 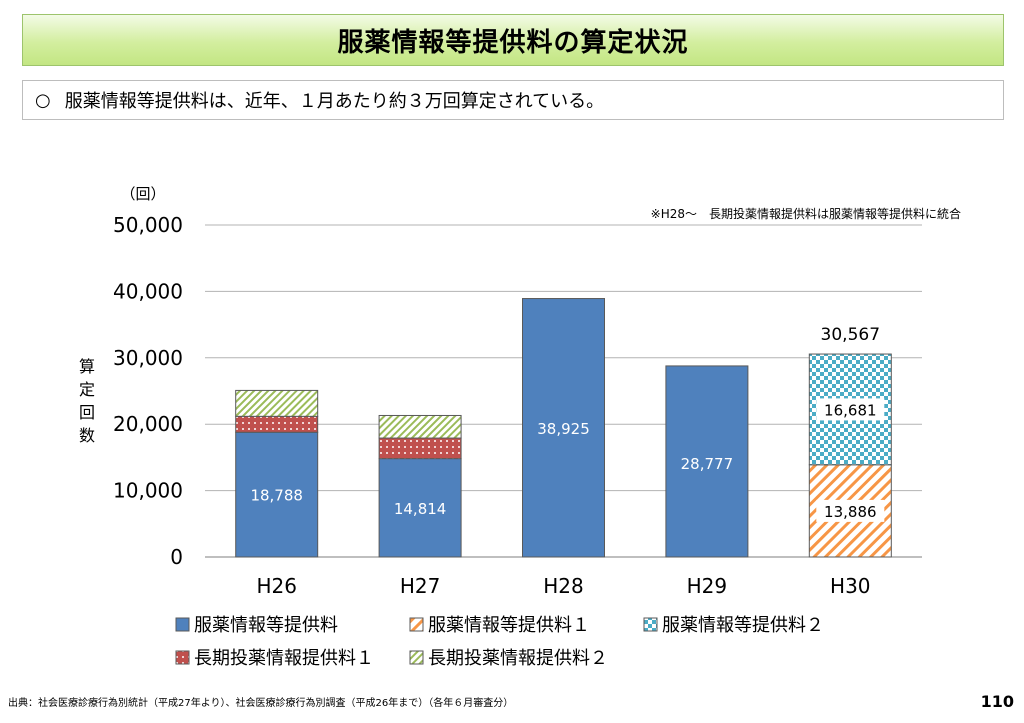 I want to click on legend-label: 服薬情報等提供料２, so click(x=743, y=625).